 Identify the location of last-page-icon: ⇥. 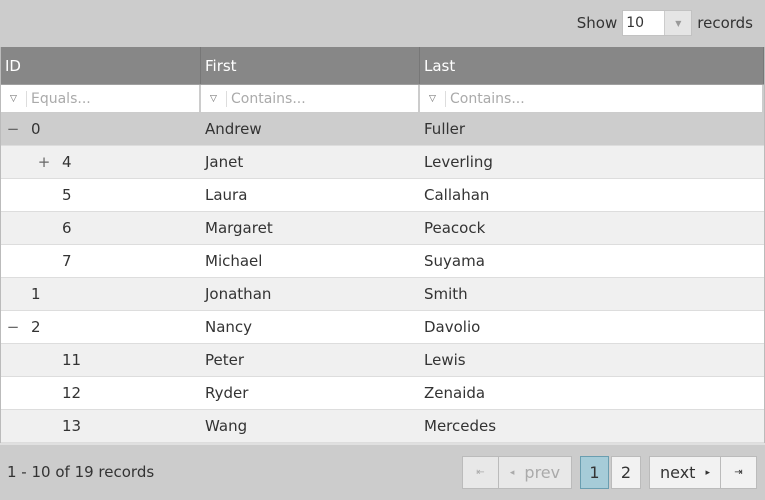
(738, 472).